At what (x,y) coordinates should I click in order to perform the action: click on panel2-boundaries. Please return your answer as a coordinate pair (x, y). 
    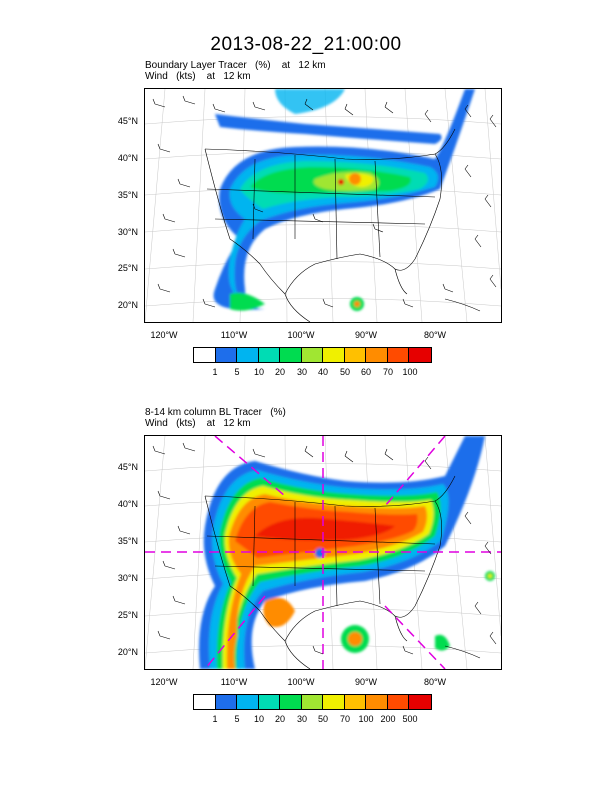
    Looking at the image, I should click on (342, 572).